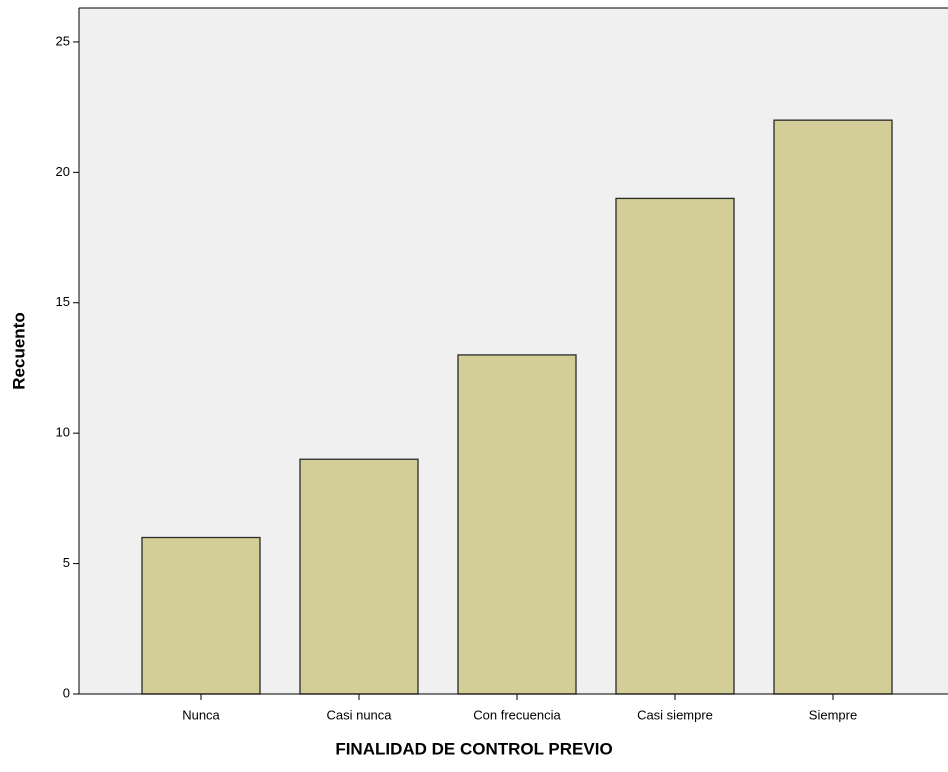 This screenshot has height=772, width=948. I want to click on y-tick-label: 25, so click(63, 40).